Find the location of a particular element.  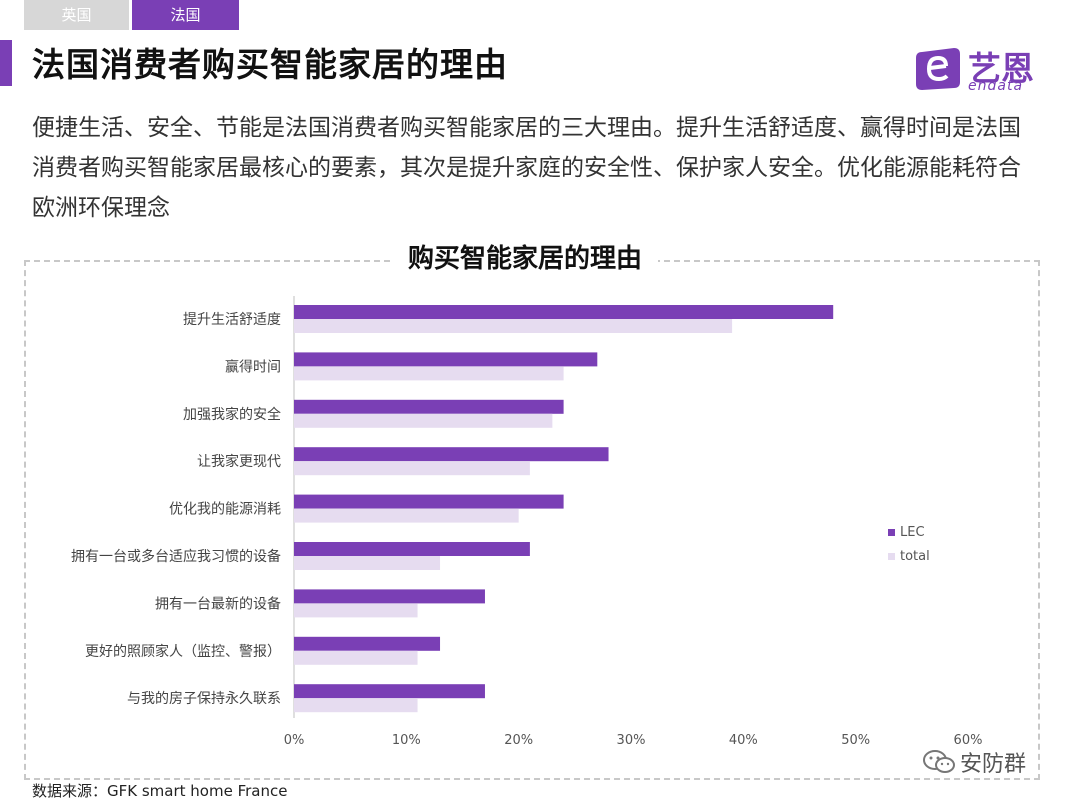

chart-title-container: 购买智能家居的理由 is located at coordinates (525, 258).